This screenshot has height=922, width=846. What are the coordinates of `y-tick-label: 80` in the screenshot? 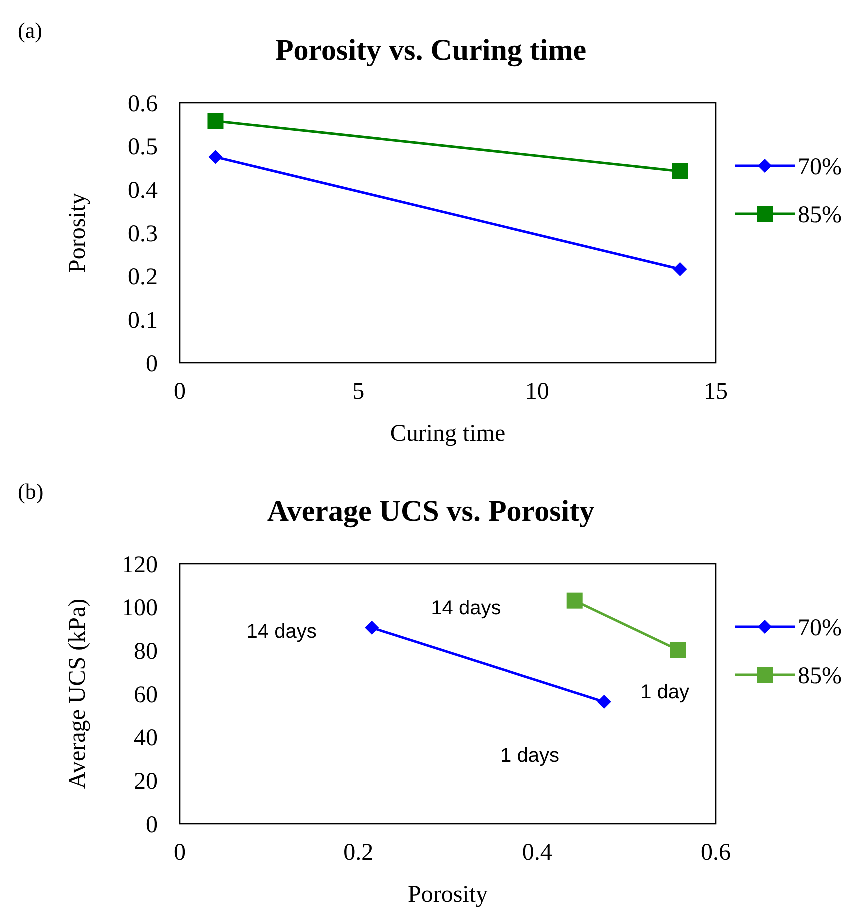 It's located at (146, 652).